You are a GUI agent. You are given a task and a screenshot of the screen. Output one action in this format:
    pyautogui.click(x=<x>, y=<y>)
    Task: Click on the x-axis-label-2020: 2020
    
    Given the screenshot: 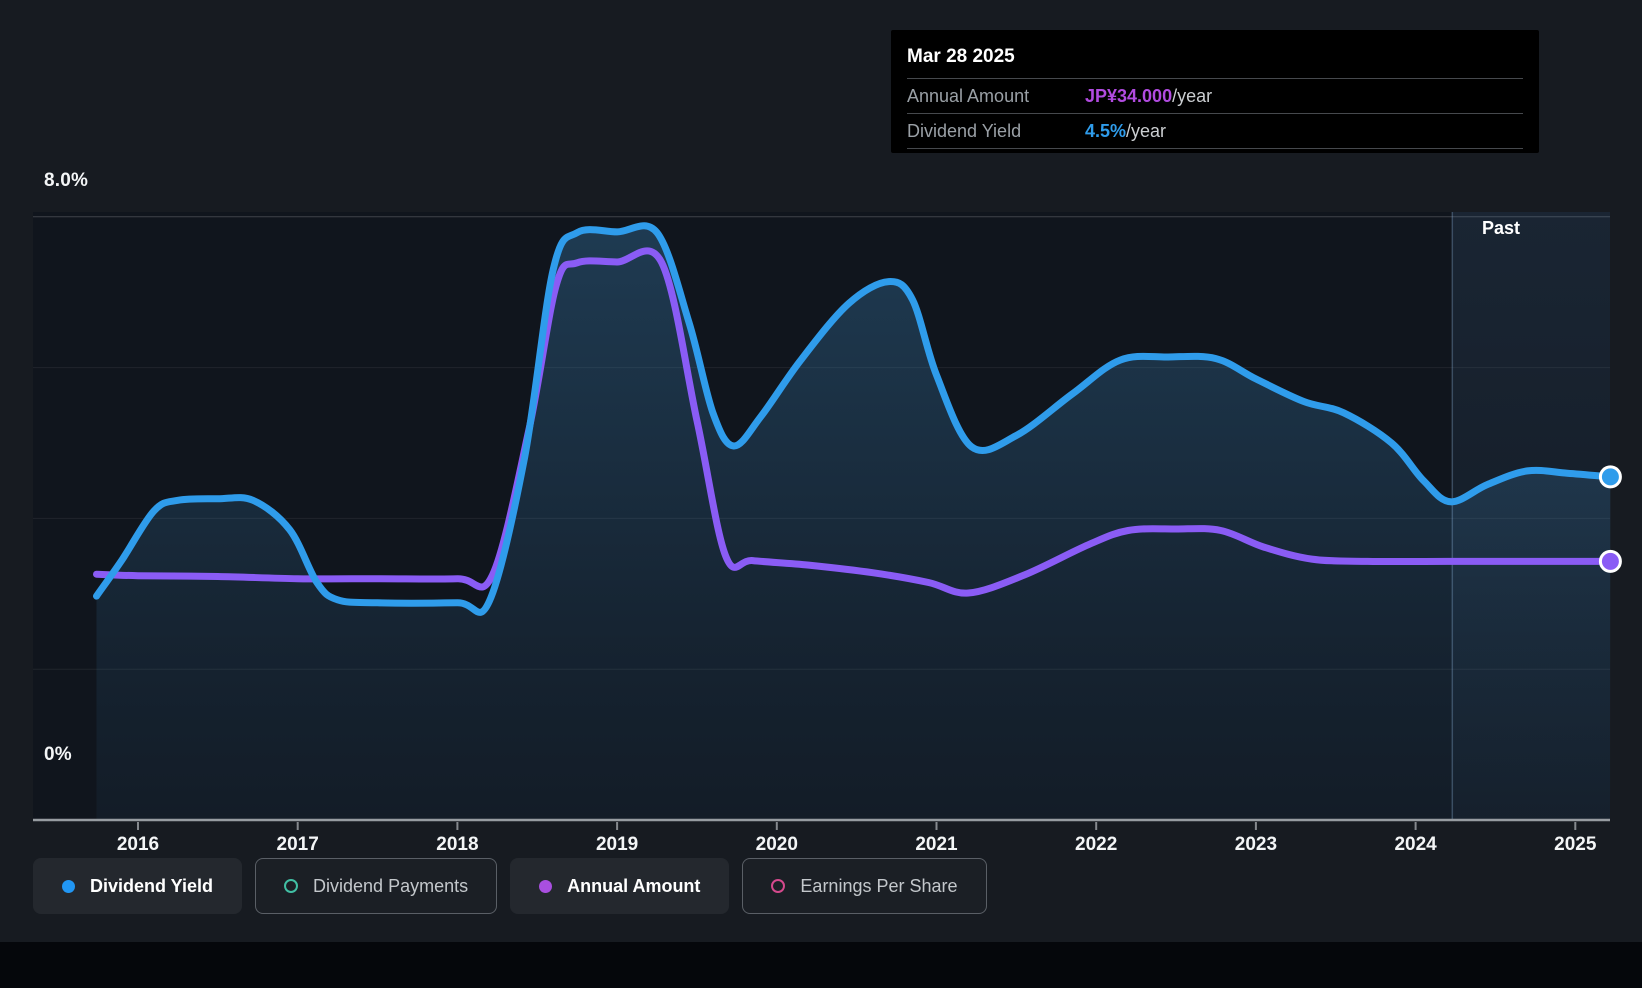 What is the action you would take?
    pyautogui.click(x=776, y=844)
    